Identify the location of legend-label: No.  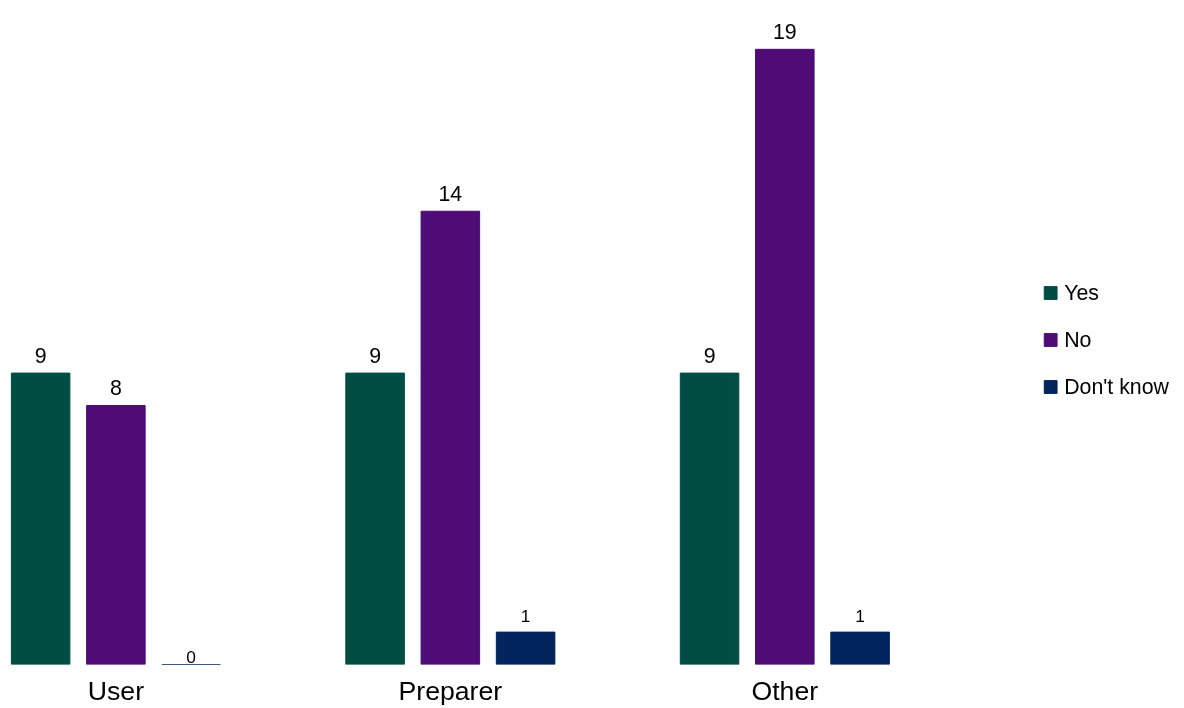
(1078, 339).